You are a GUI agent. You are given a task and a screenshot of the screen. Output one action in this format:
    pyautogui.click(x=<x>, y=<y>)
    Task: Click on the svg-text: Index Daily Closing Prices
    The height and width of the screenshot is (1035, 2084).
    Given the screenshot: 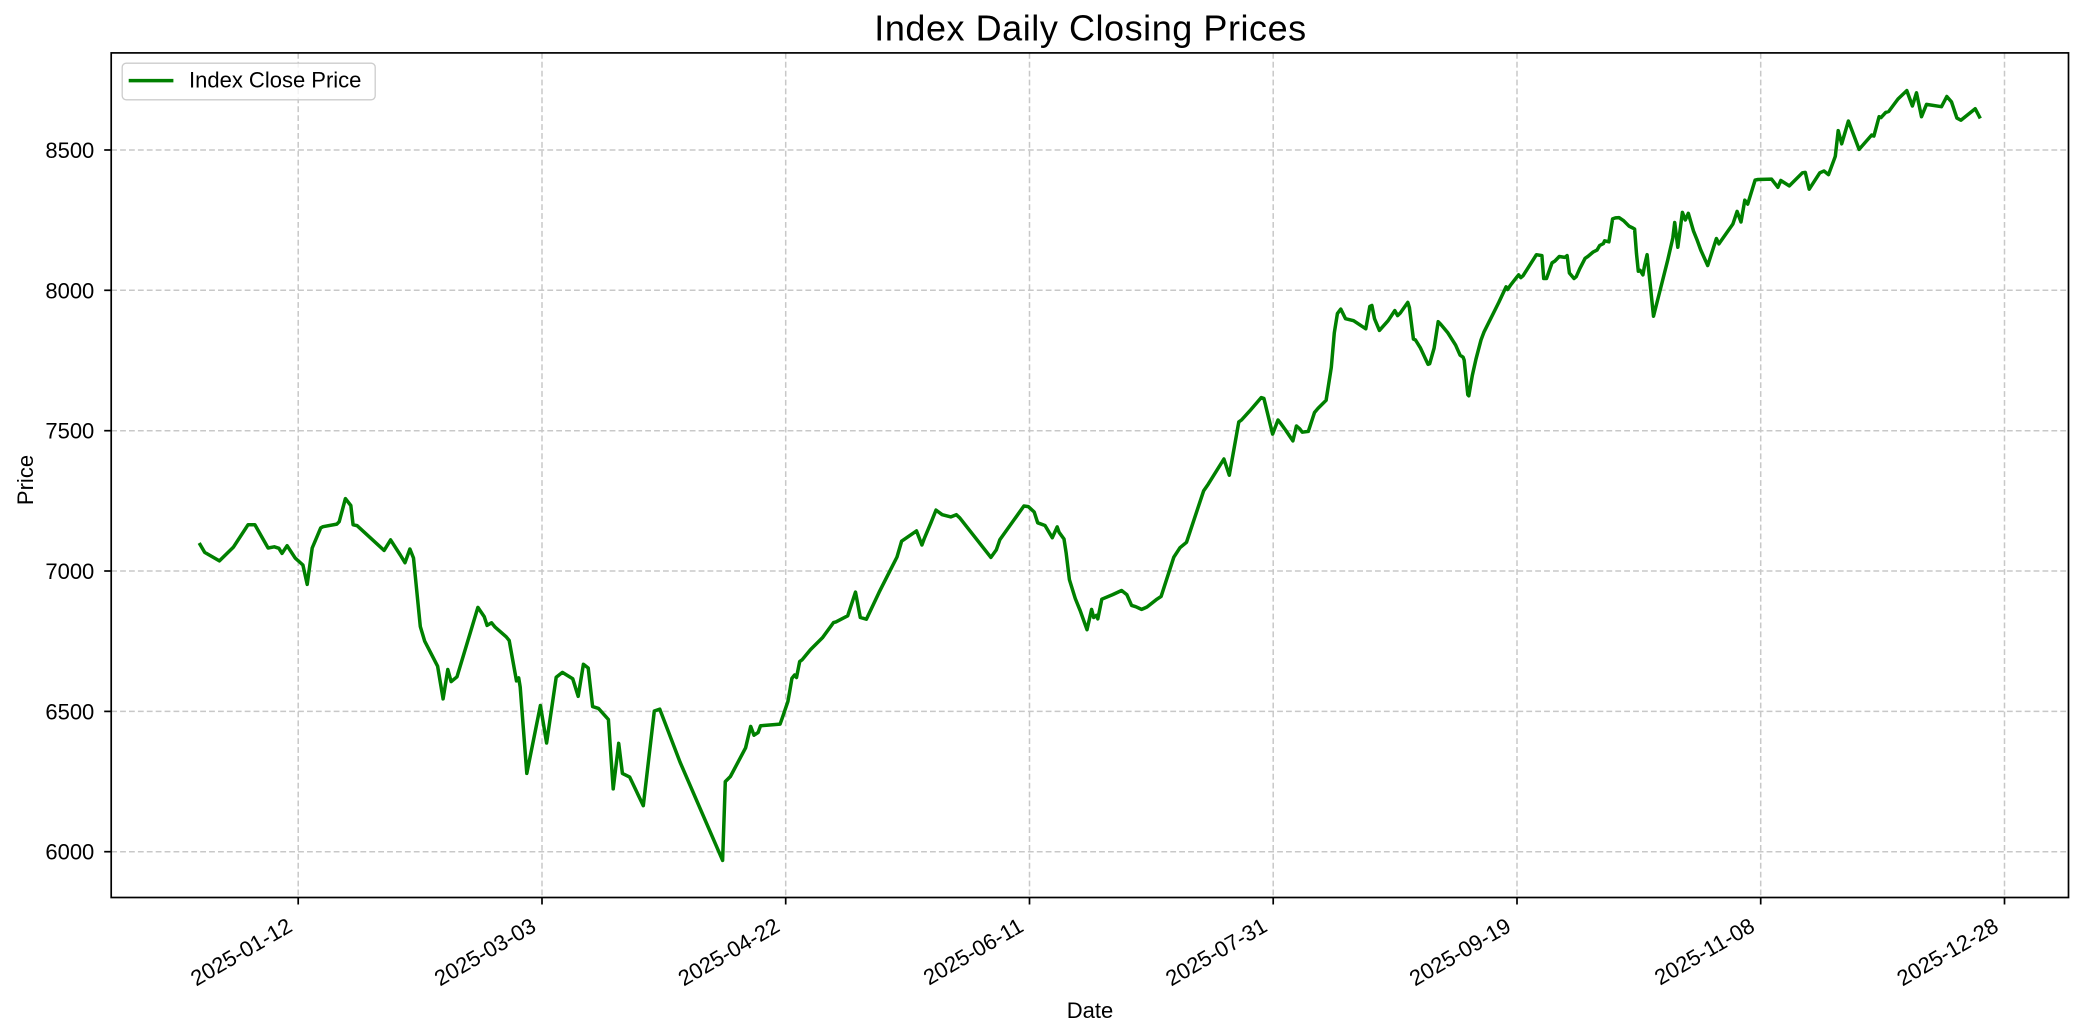 What is the action you would take?
    pyautogui.click(x=1090, y=28)
    